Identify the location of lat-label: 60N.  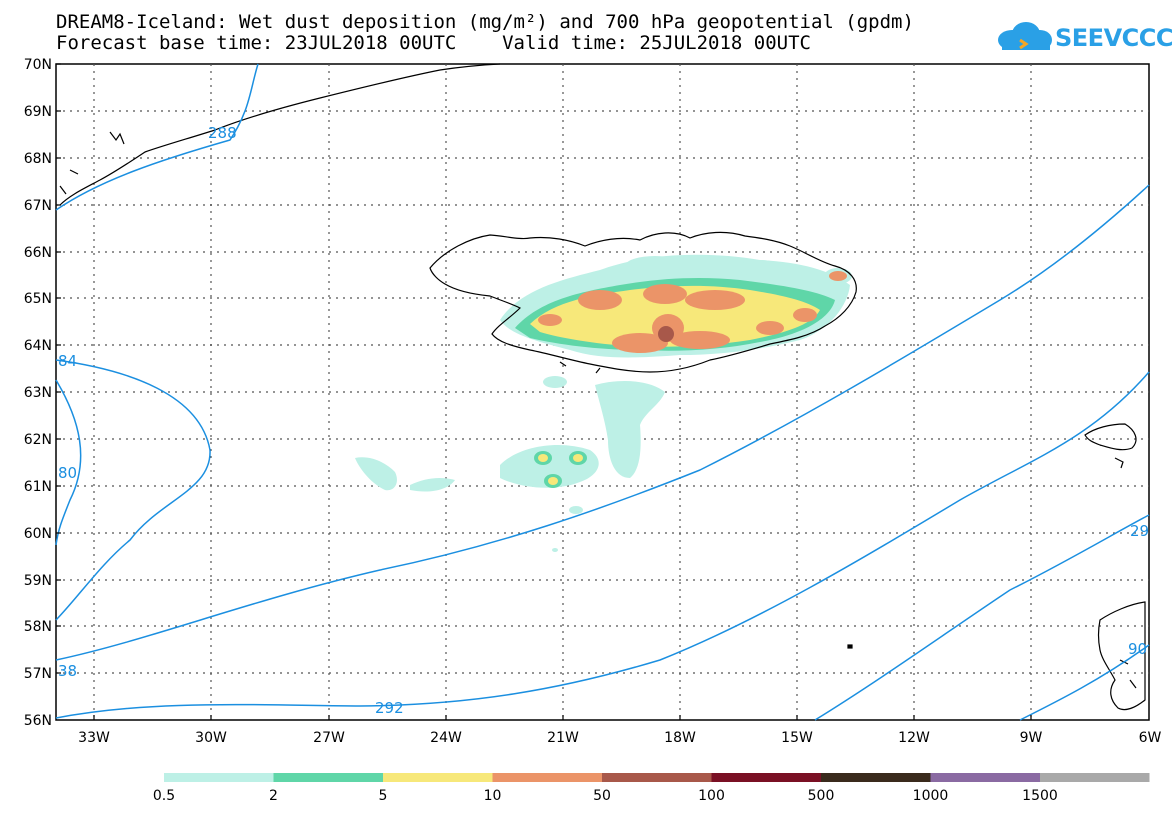
(38, 534).